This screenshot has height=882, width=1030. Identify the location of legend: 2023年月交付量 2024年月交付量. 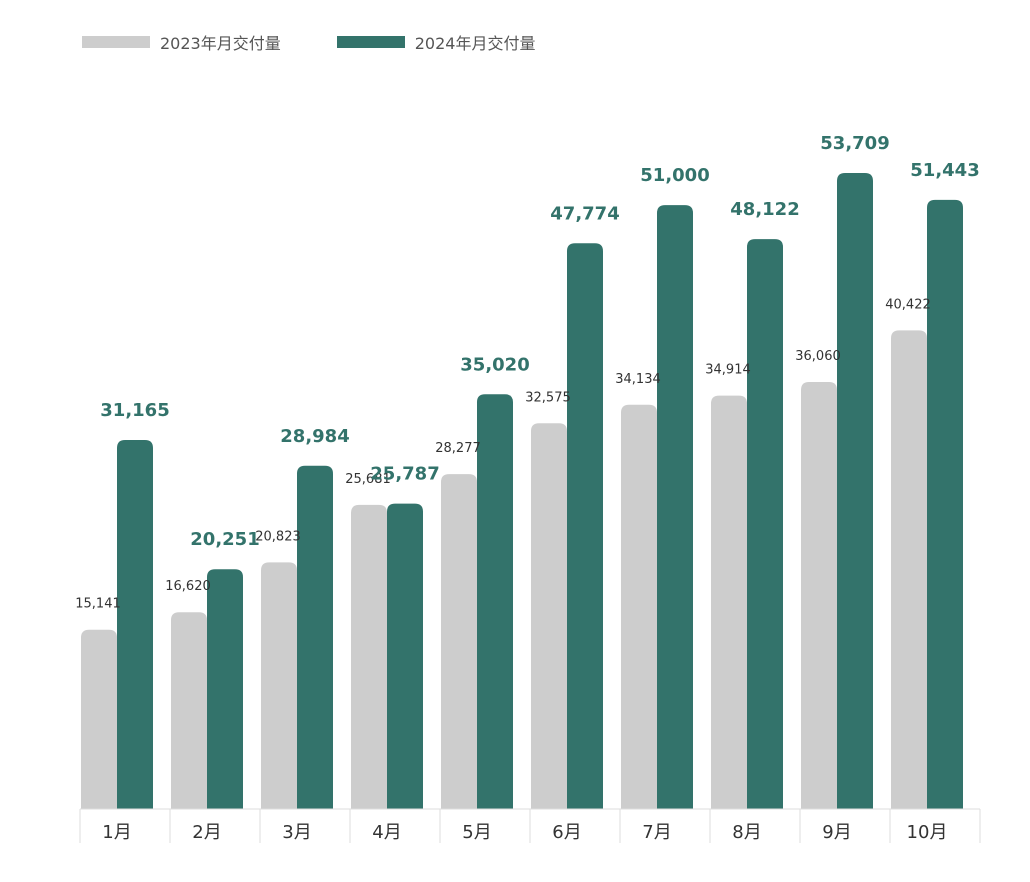
(308, 42).